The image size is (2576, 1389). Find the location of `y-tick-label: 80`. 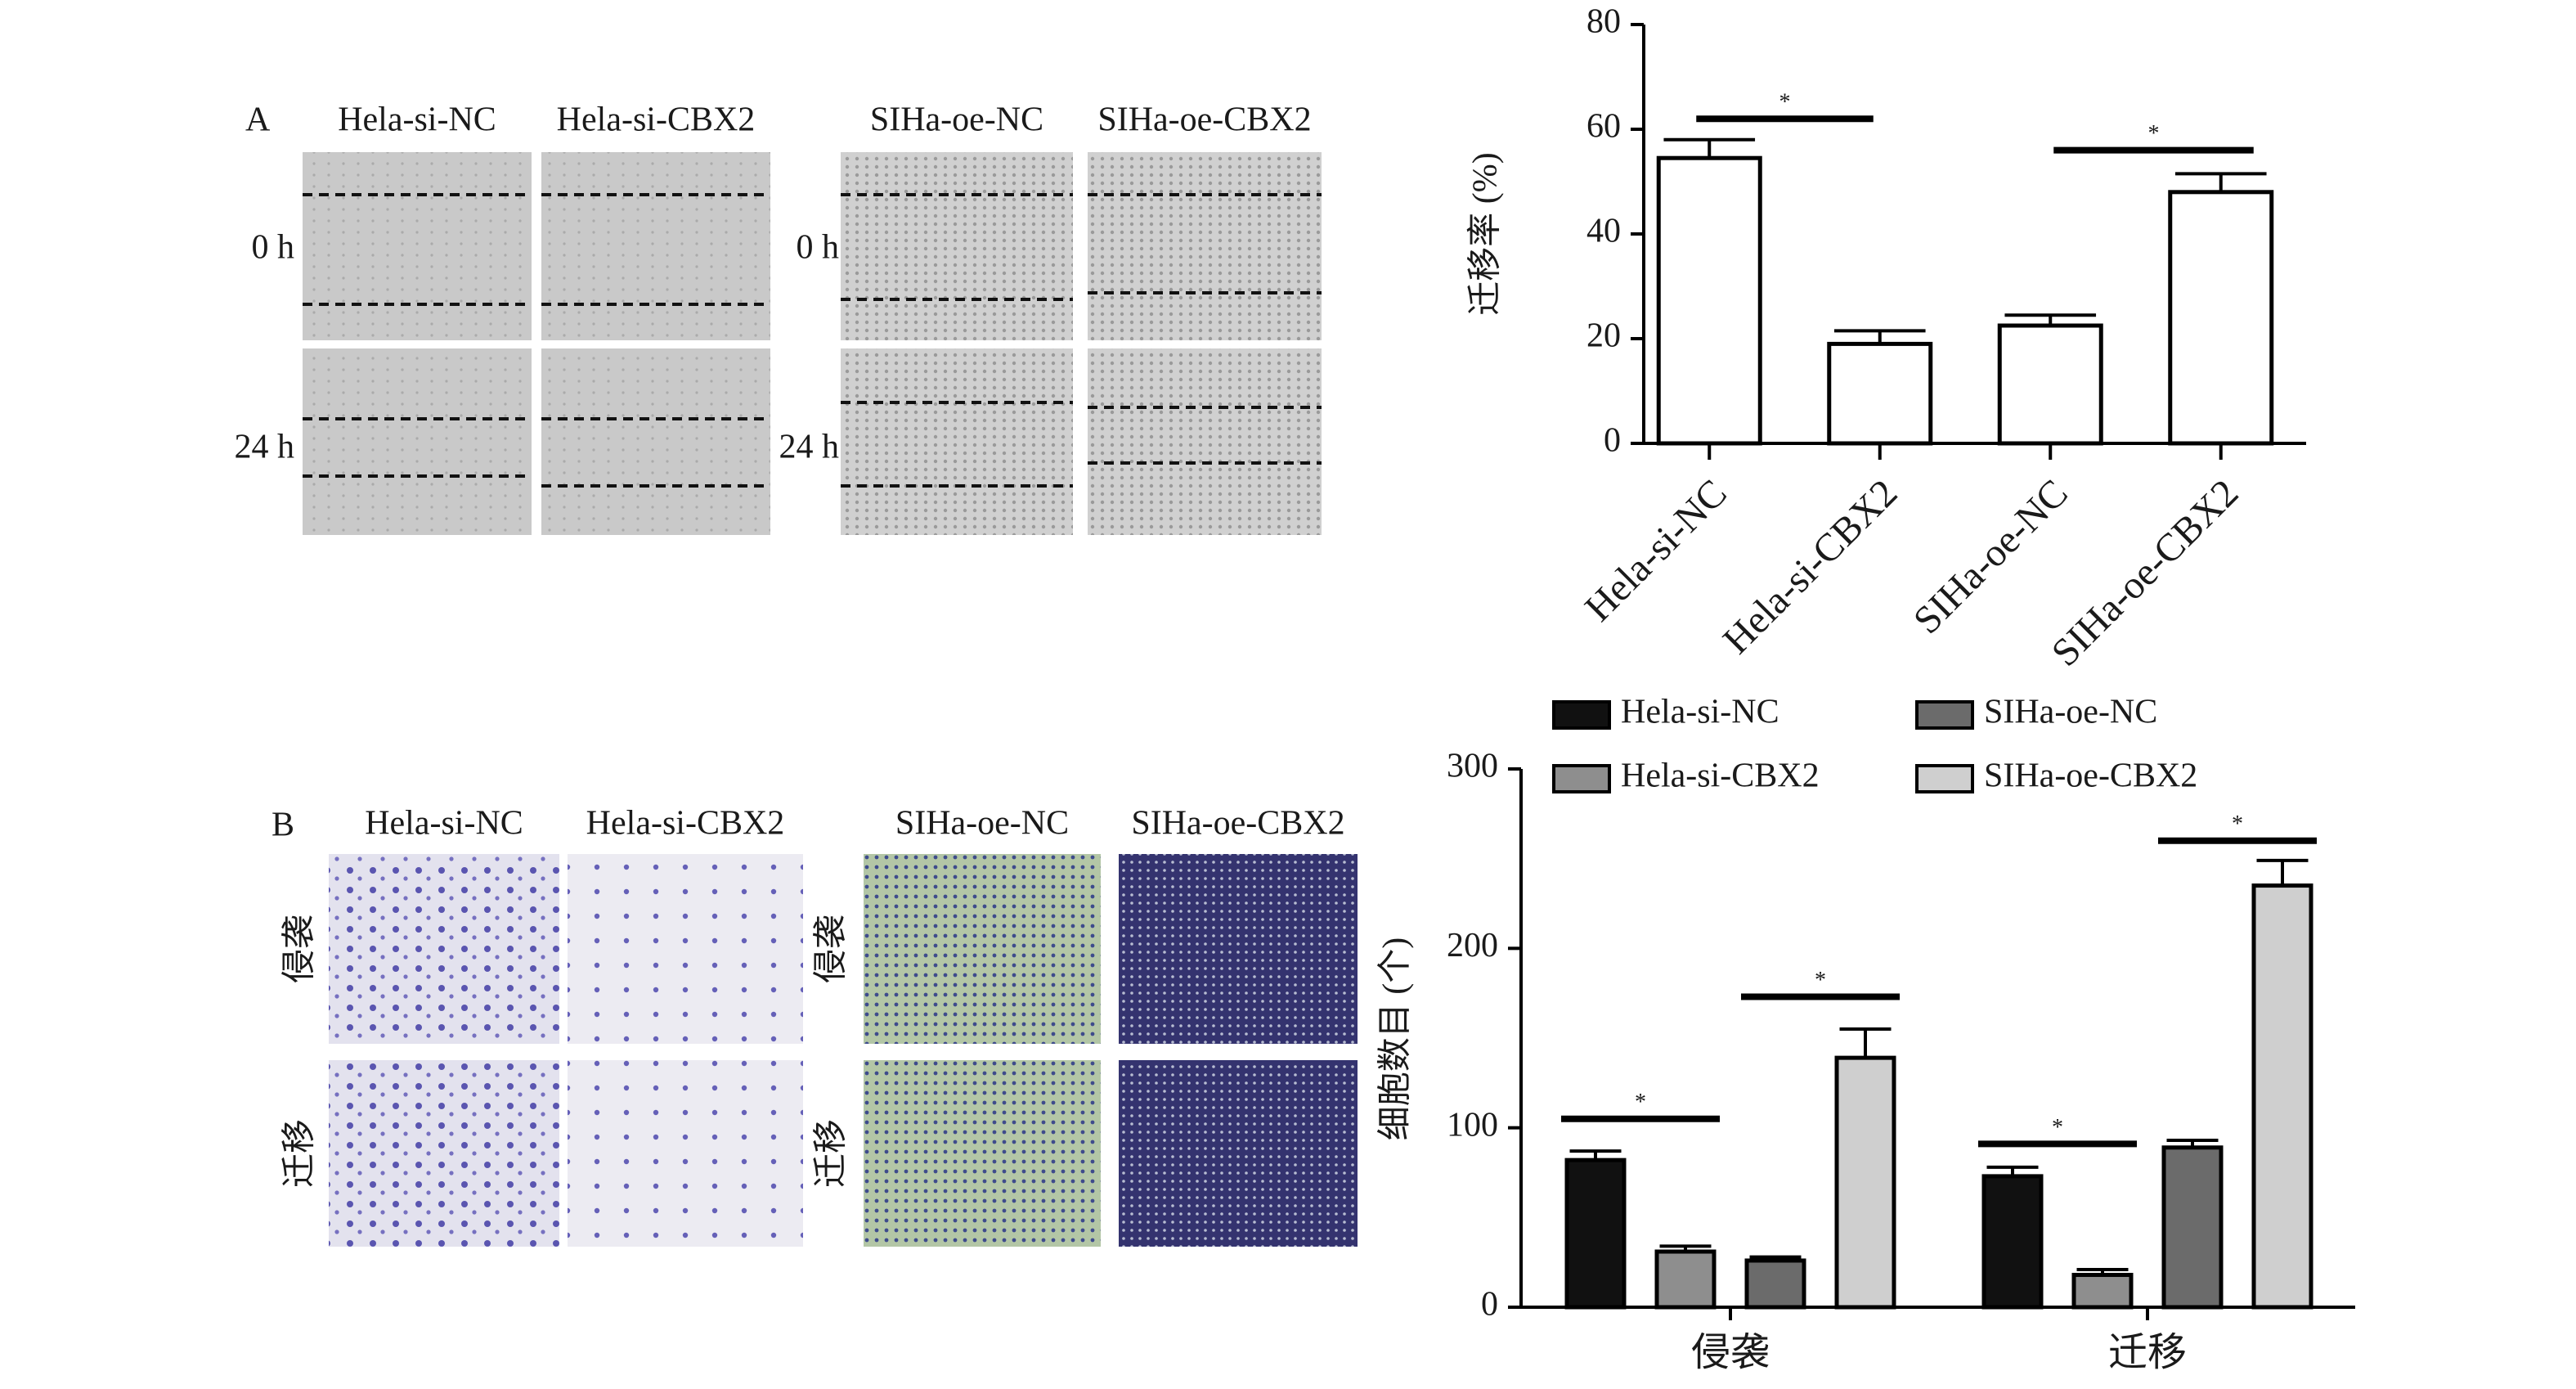

y-tick-label: 80 is located at coordinates (1603, 22).